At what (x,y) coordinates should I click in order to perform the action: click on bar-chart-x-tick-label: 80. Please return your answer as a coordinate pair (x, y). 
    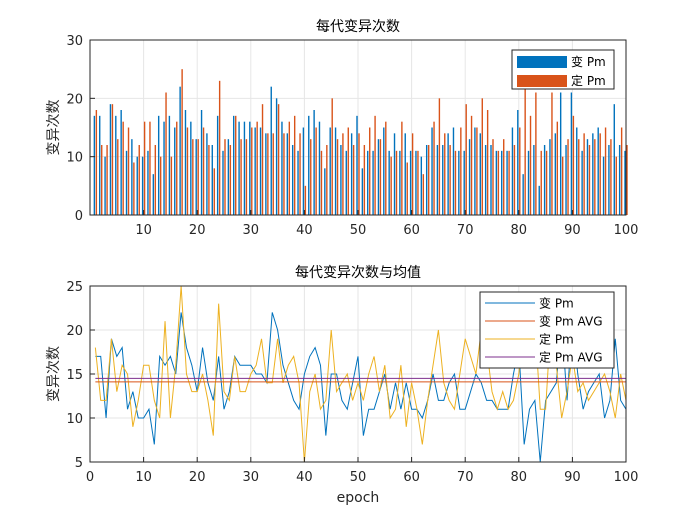
    Looking at the image, I should click on (519, 230).